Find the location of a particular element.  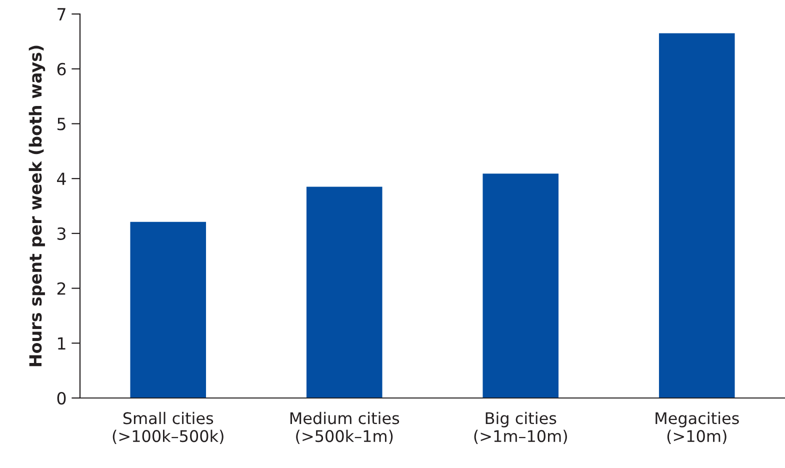

y-axis-title: Hours spent per week (both ways) is located at coordinates (37, 206).